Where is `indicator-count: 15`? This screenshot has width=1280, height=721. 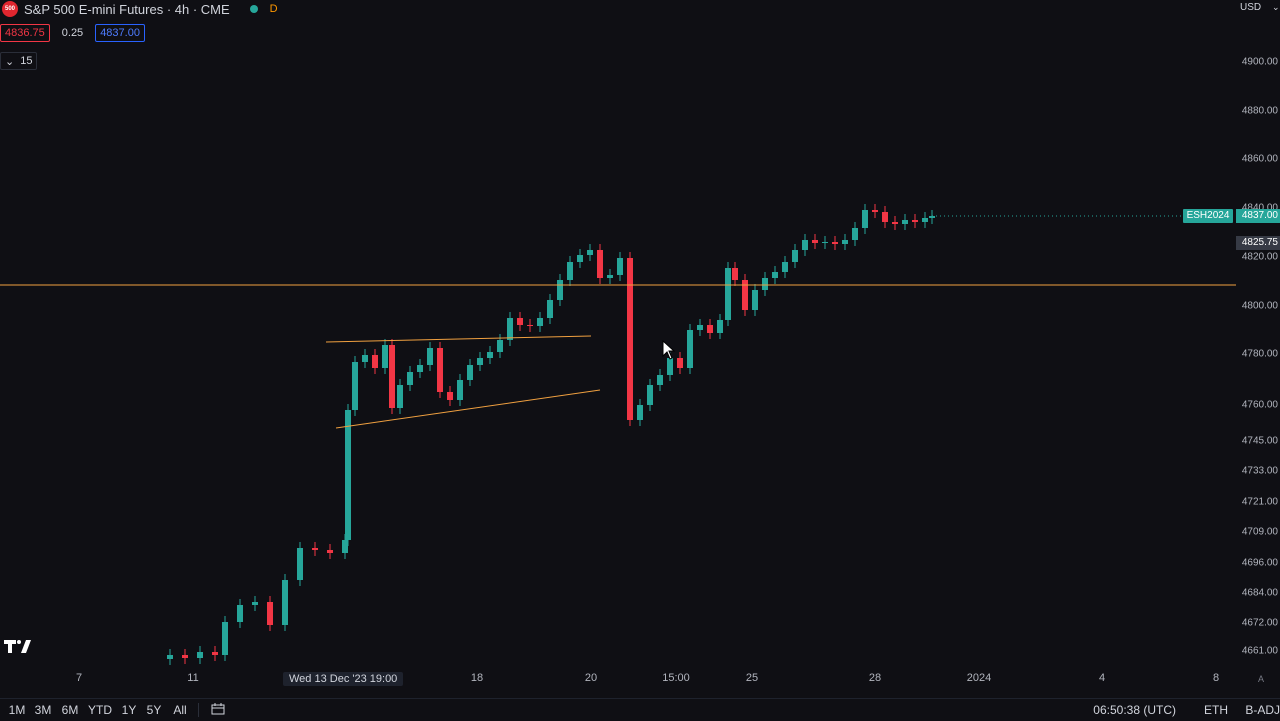
indicator-count: 15 is located at coordinates (26, 61).